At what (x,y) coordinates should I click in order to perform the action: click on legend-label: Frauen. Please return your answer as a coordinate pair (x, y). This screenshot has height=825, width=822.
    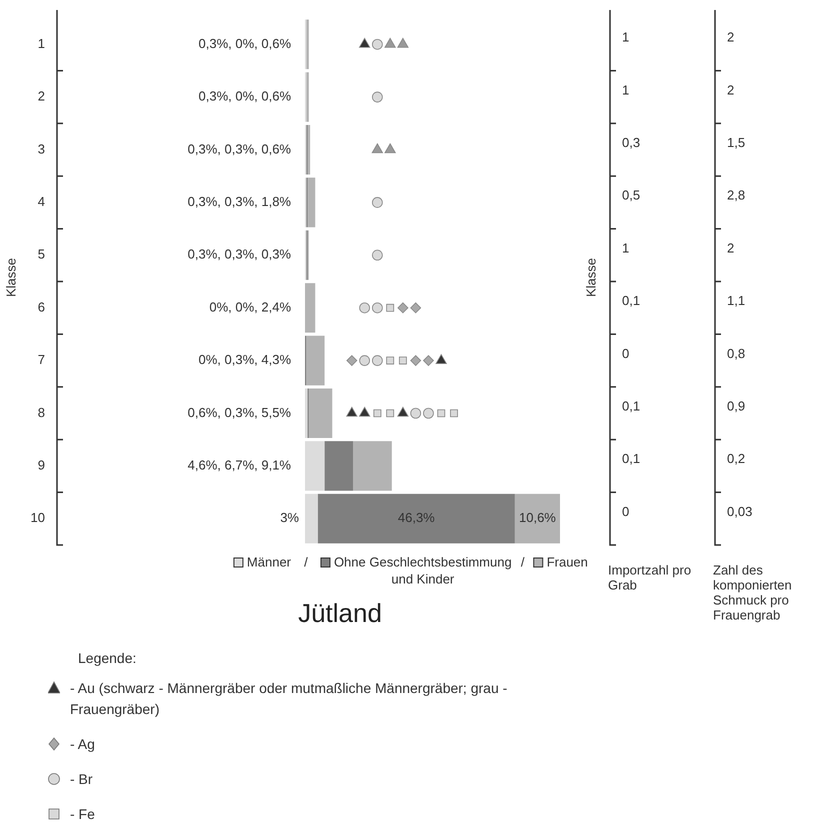
    Looking at the image, I should click on (567, 562).